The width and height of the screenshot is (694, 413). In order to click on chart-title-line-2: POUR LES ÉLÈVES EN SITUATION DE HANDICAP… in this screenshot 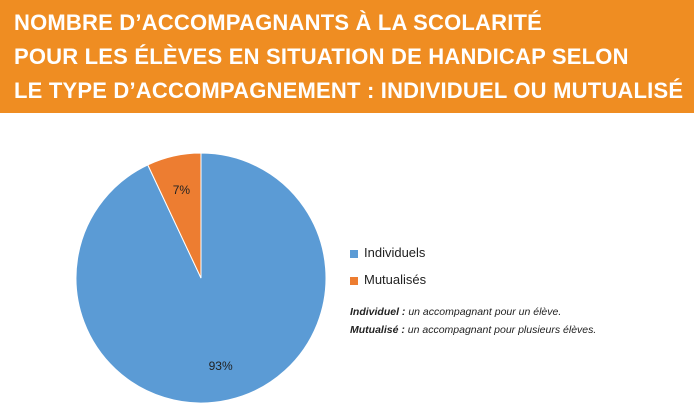, I will do `click(321, 56)`.